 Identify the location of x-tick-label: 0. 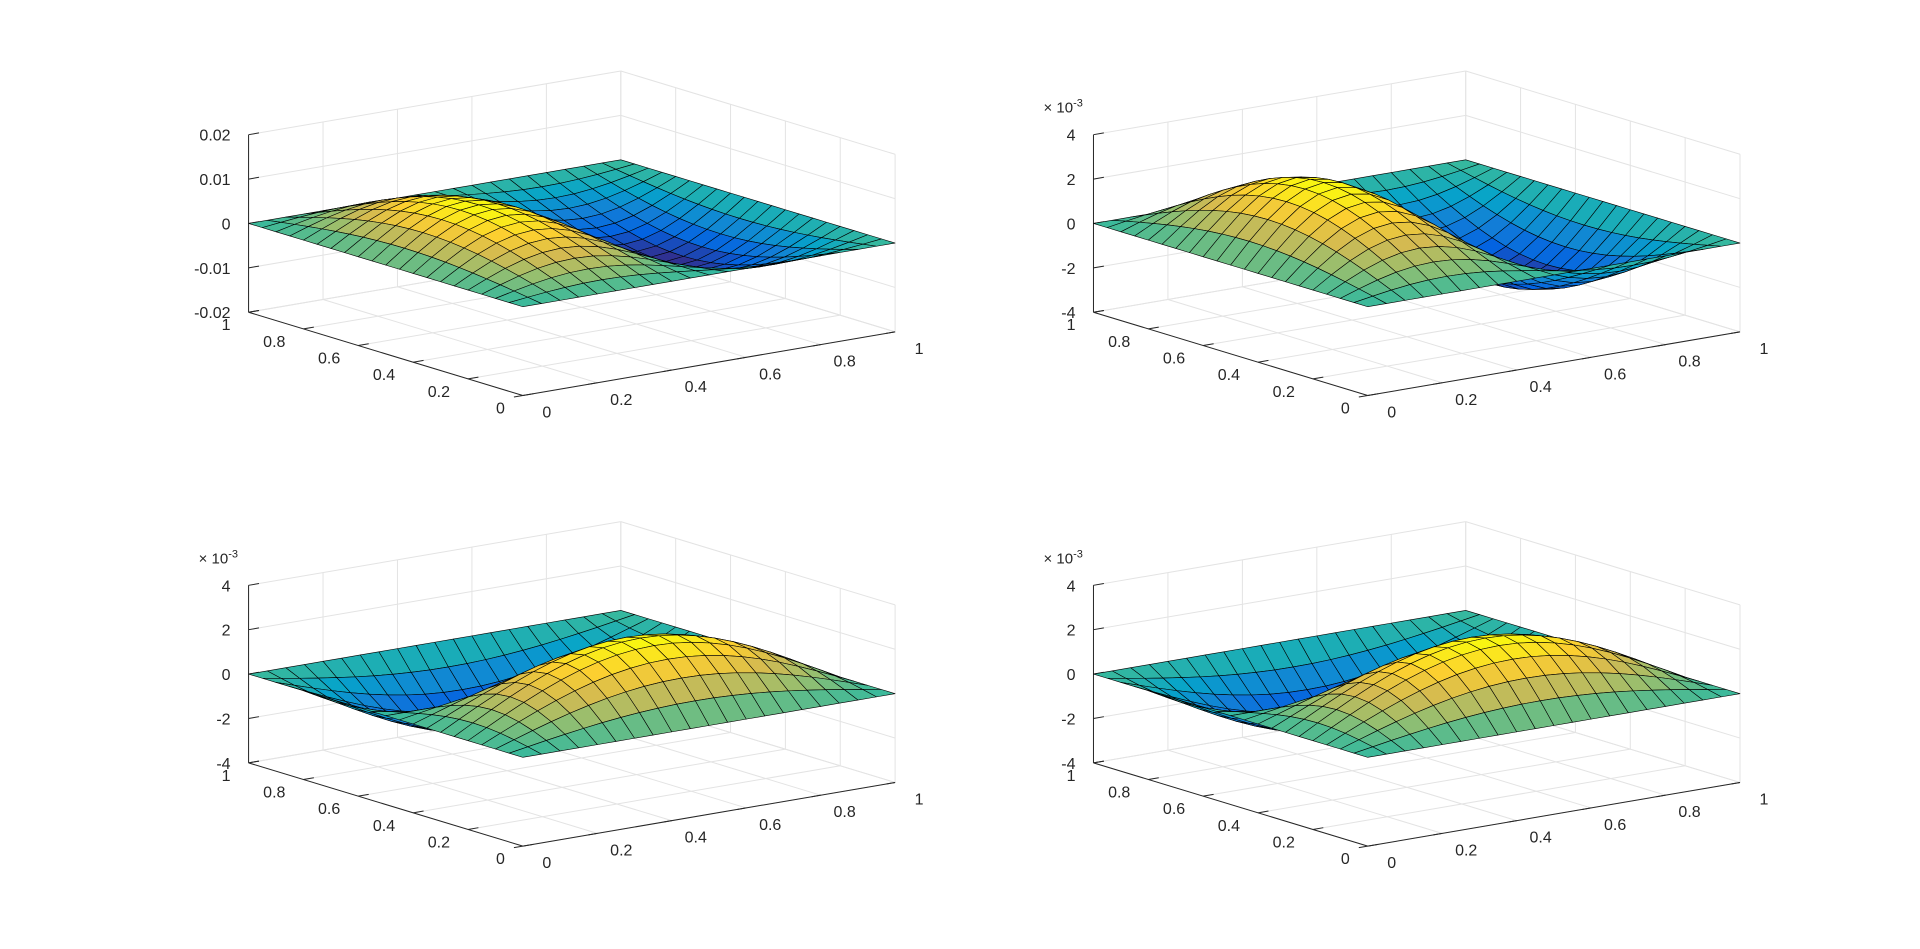
(546, 413).